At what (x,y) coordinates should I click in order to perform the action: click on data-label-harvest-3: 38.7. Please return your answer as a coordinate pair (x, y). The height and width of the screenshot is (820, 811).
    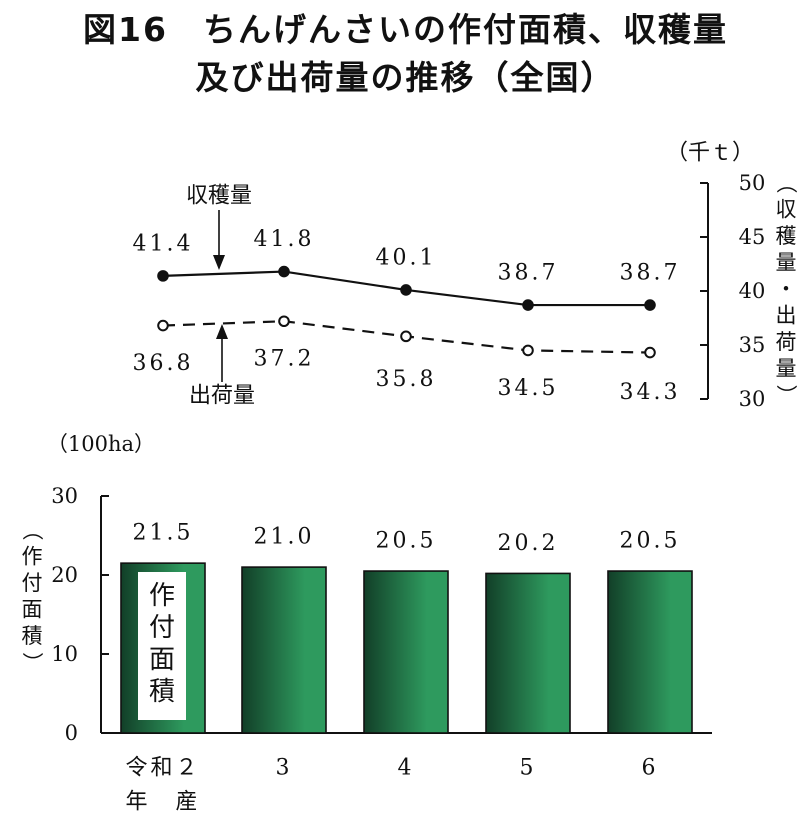
    Looking at the image, I should click on (528, 273).